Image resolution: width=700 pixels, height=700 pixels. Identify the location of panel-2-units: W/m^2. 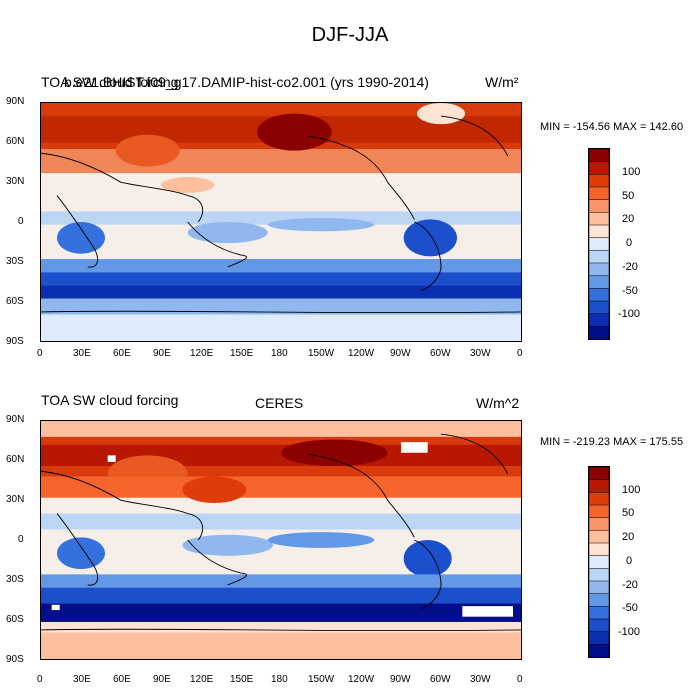
(498, 403).